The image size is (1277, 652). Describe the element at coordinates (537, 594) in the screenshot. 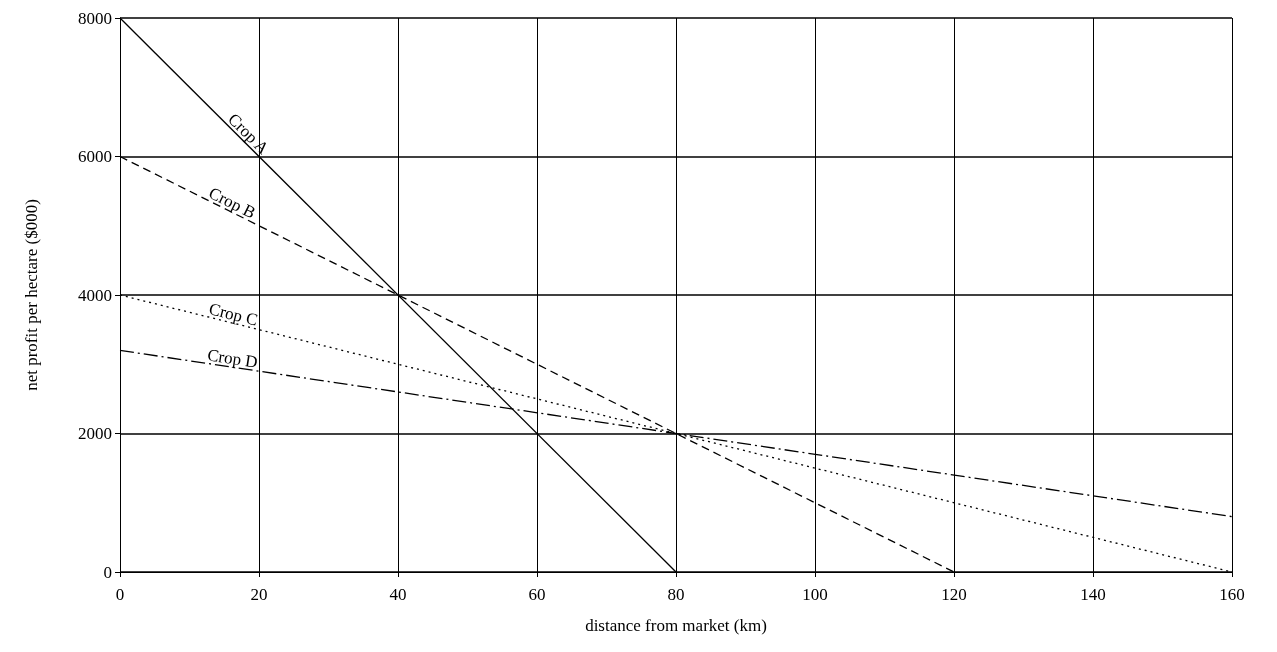

I see `x-tick-label: 60` at that location.